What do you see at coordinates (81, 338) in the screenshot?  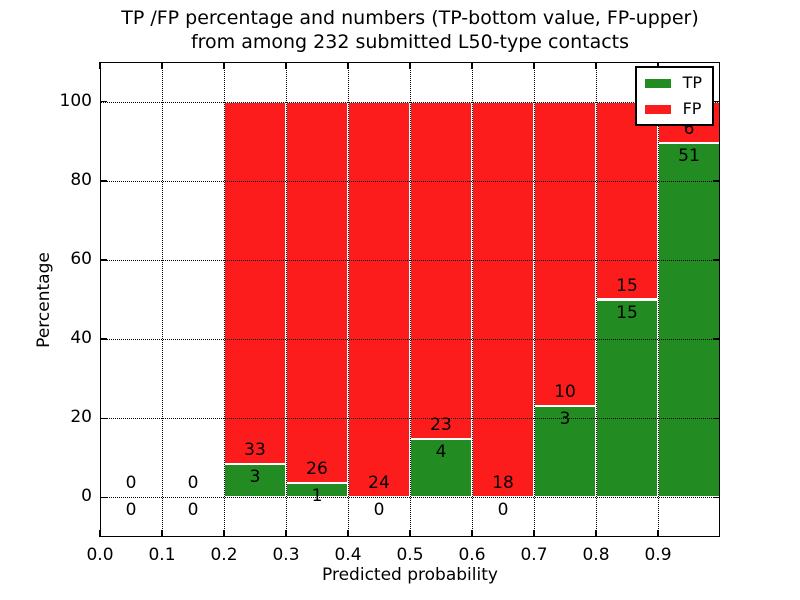 I see `y-tick-label: 40` at bounding box center [81, 338].